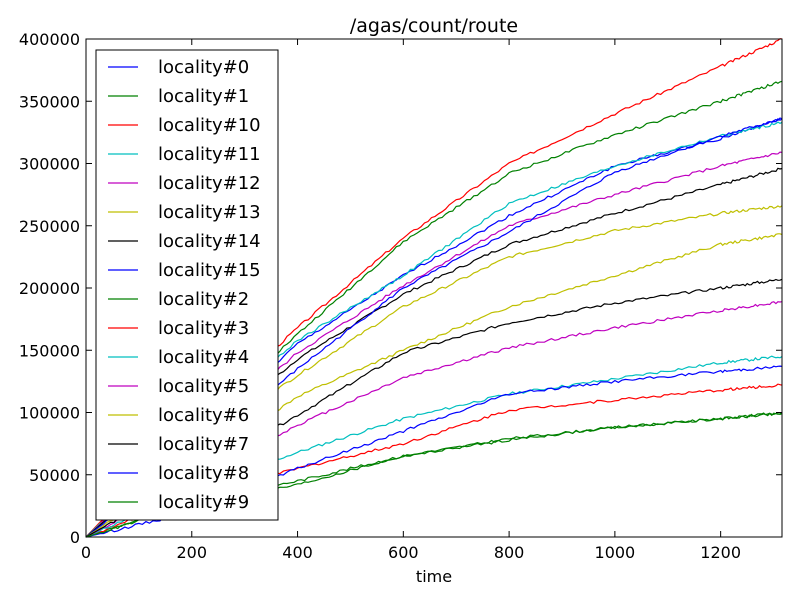  What do you see at coordinates (209, 154) in the screenshot?
I see `legend-label: locality#11` at bounding box center [209, 154].